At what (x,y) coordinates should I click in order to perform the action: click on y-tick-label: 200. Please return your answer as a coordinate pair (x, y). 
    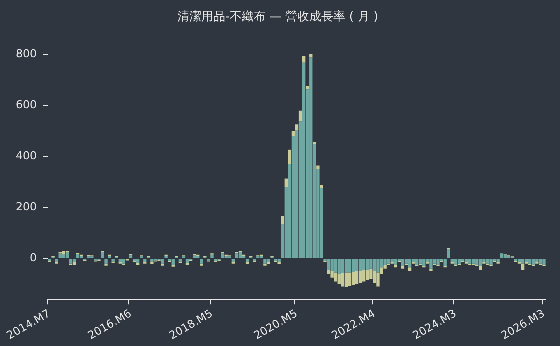
    Looking at the image, I should click on (26, 207).